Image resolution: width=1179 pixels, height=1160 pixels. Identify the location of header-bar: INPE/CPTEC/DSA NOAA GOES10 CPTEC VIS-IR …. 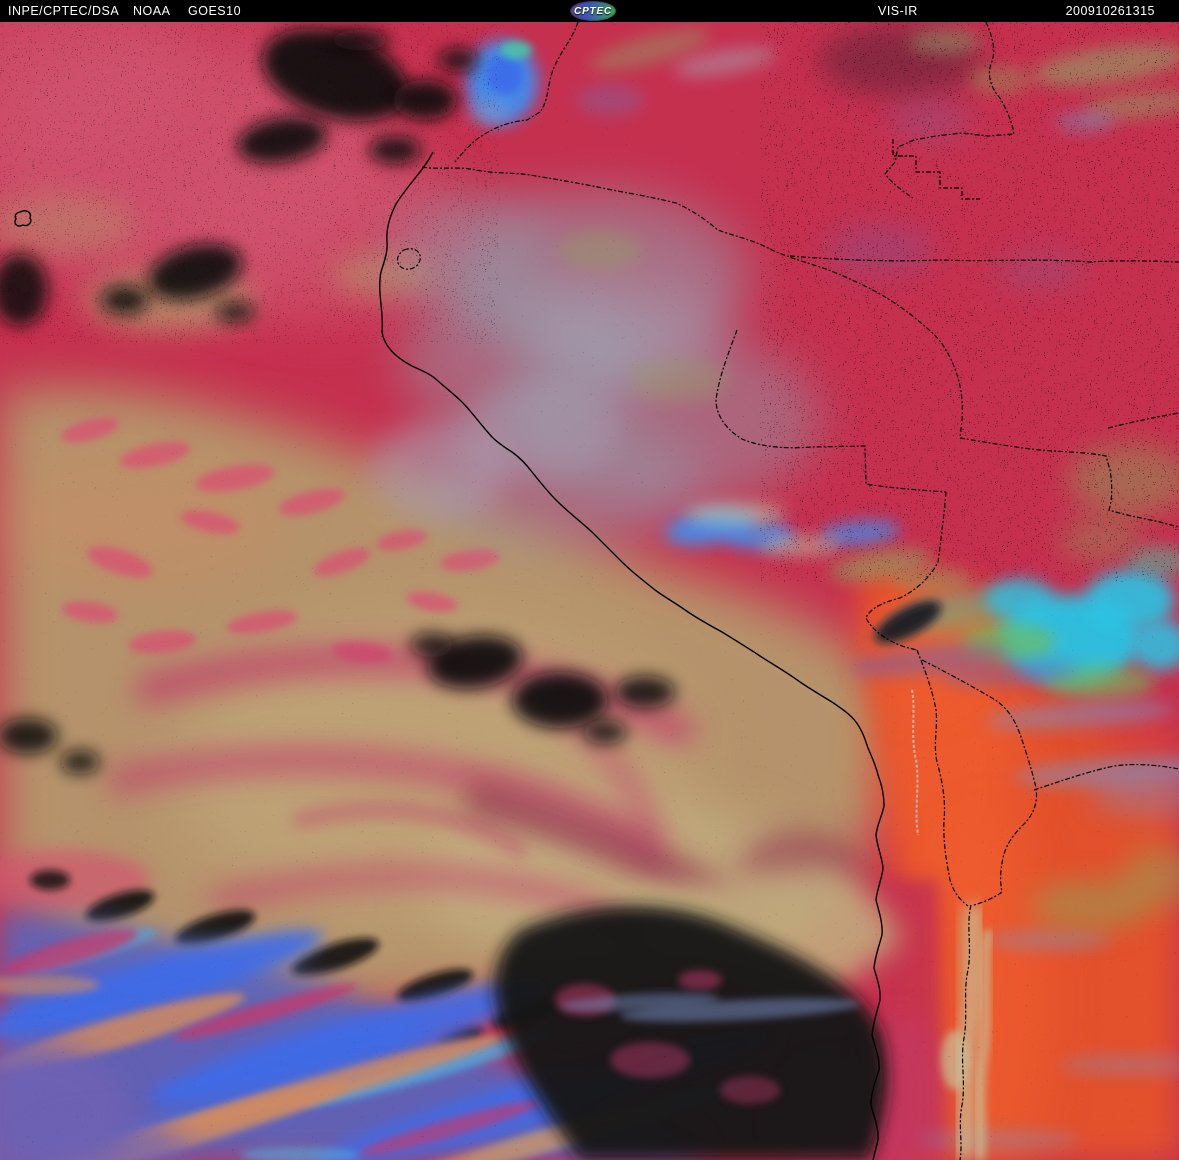
(589, 11).